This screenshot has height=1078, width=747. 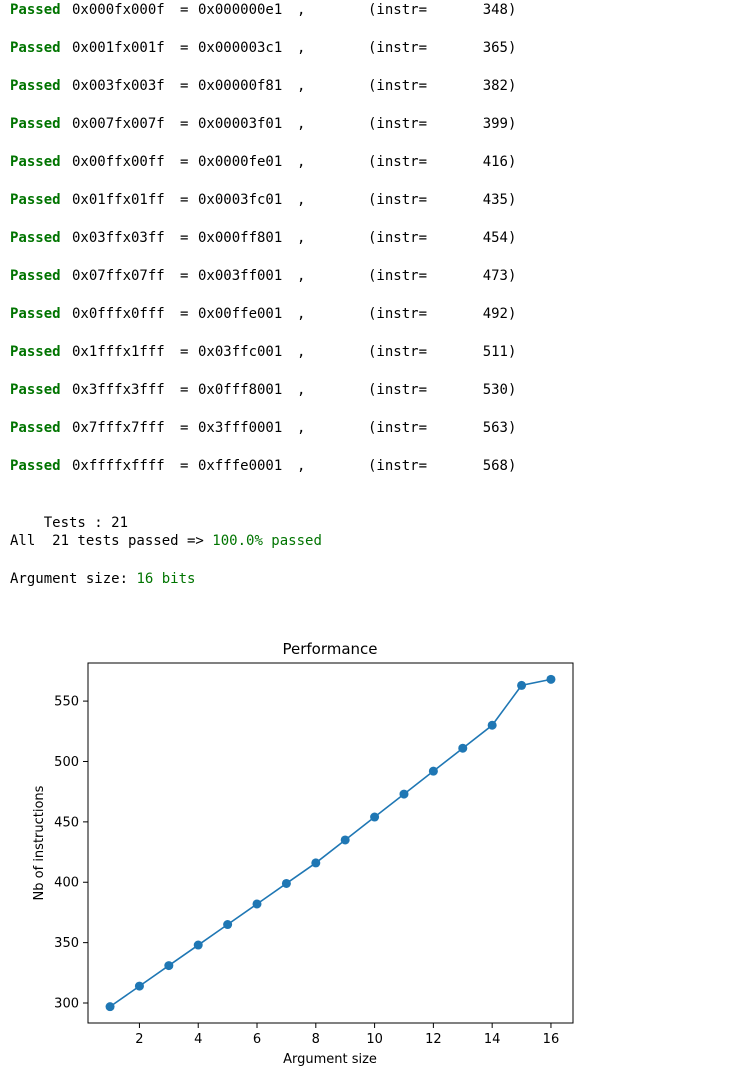 I want to click on row-argument: 0x001fx001f, so click(x=118, y=48).